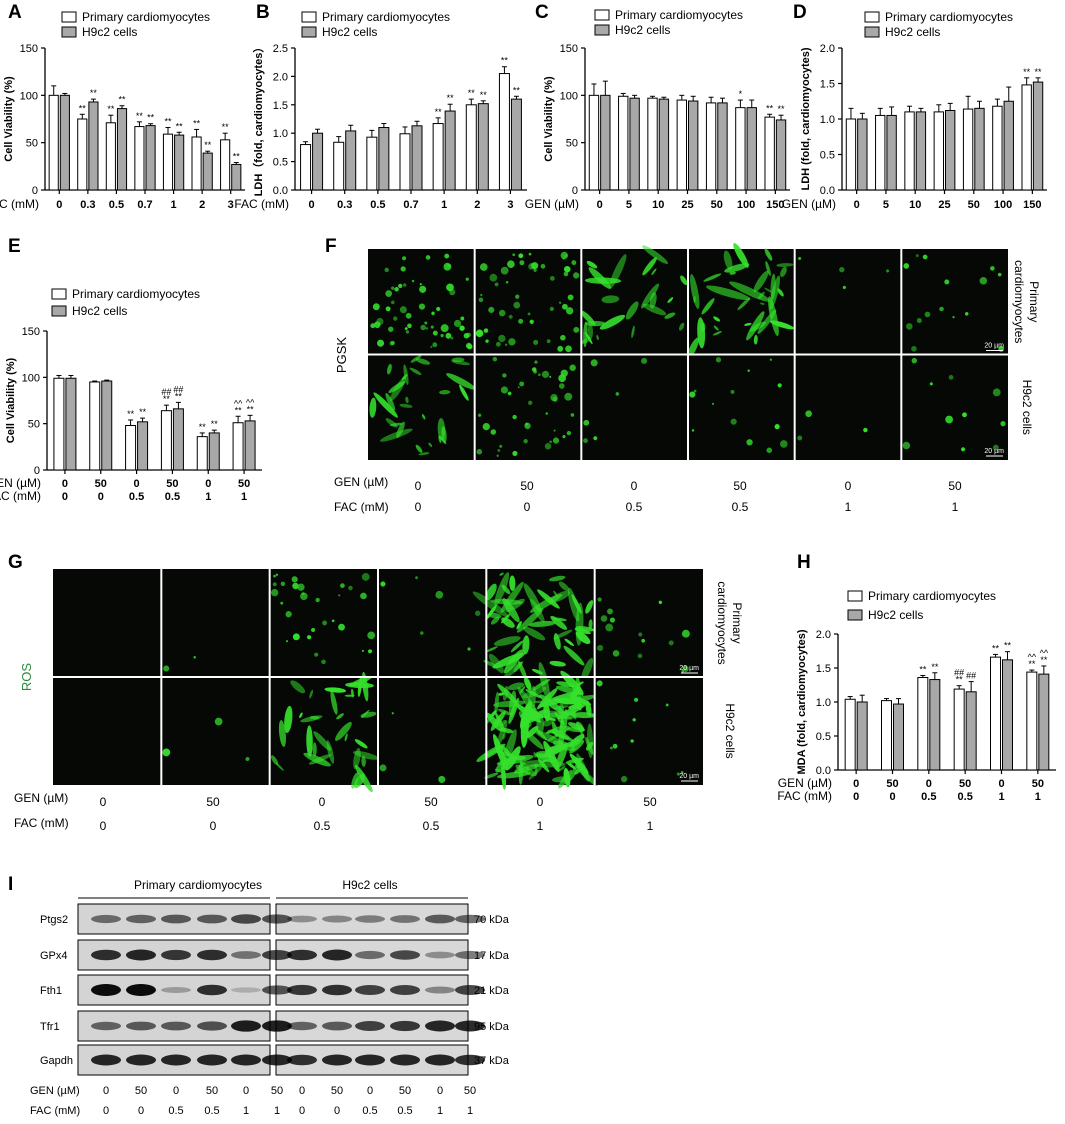 This screenshot has height=1124, width=1065. What do you see at coordinates (238, 403) in the screenshot?
I see `sig-mark-E: ^^` at bounding box center [238, 403].